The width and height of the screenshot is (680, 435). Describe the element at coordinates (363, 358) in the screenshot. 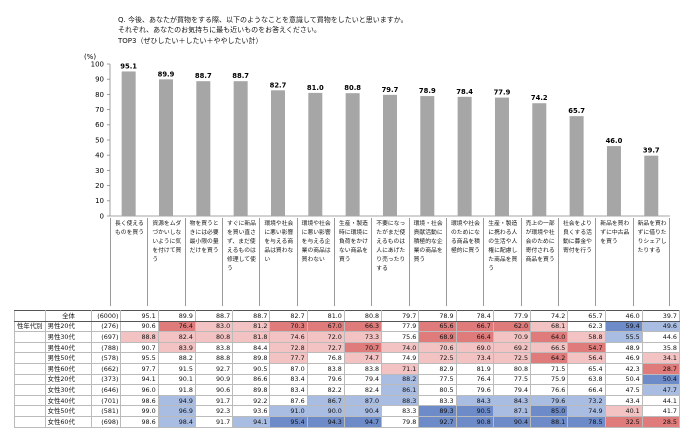

I see `table-value-cell: 74.7` at that location.